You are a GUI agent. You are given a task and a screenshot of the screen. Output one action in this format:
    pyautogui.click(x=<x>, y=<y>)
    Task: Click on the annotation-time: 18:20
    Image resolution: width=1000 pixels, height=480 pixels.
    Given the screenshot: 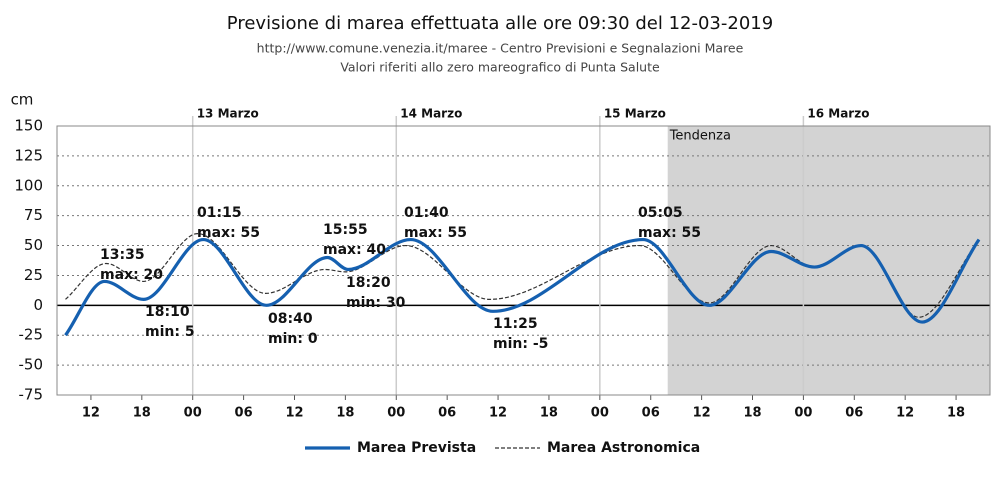 What is the action you would take?
    pyautogui.click(x=368, y=283)
    